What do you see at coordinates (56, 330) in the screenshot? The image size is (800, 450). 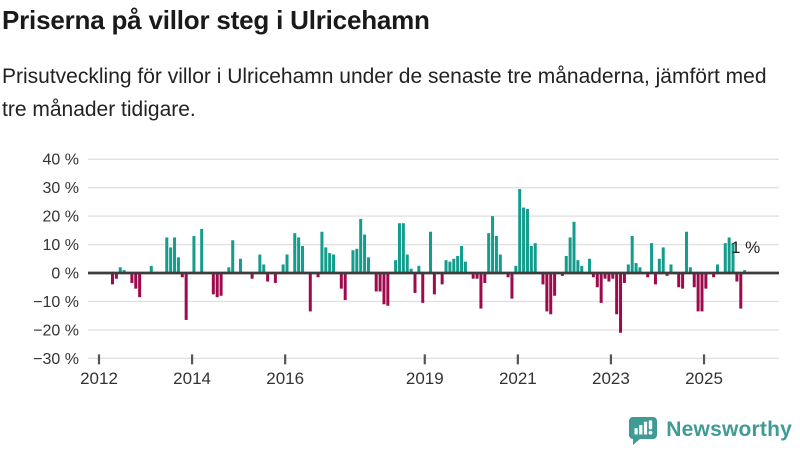 I see `y-axis-label: −20 %` at bounding box center [56, 330].